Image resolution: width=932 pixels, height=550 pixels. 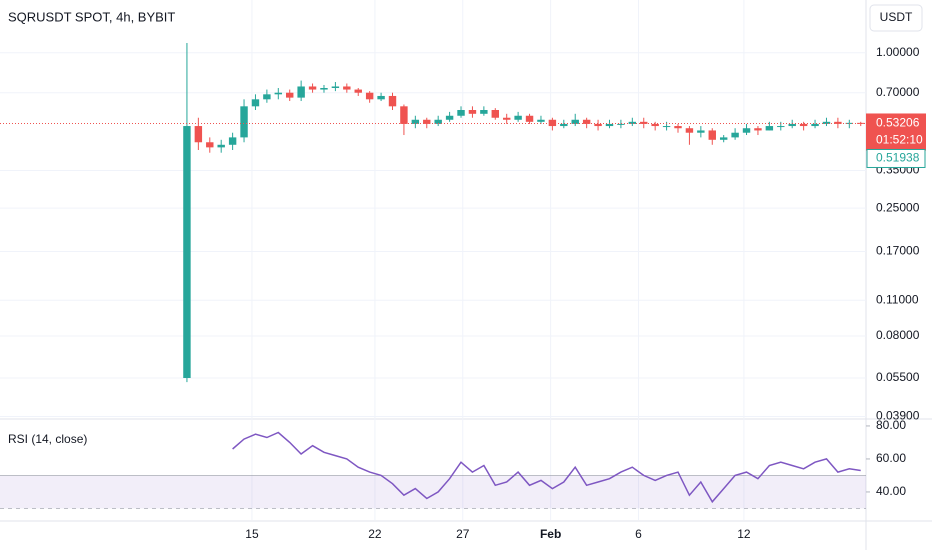 What do you see at coordinates (744, 534) in the screenshot?
I see `x-tick-label: 12` at bounding box center [744, 534].